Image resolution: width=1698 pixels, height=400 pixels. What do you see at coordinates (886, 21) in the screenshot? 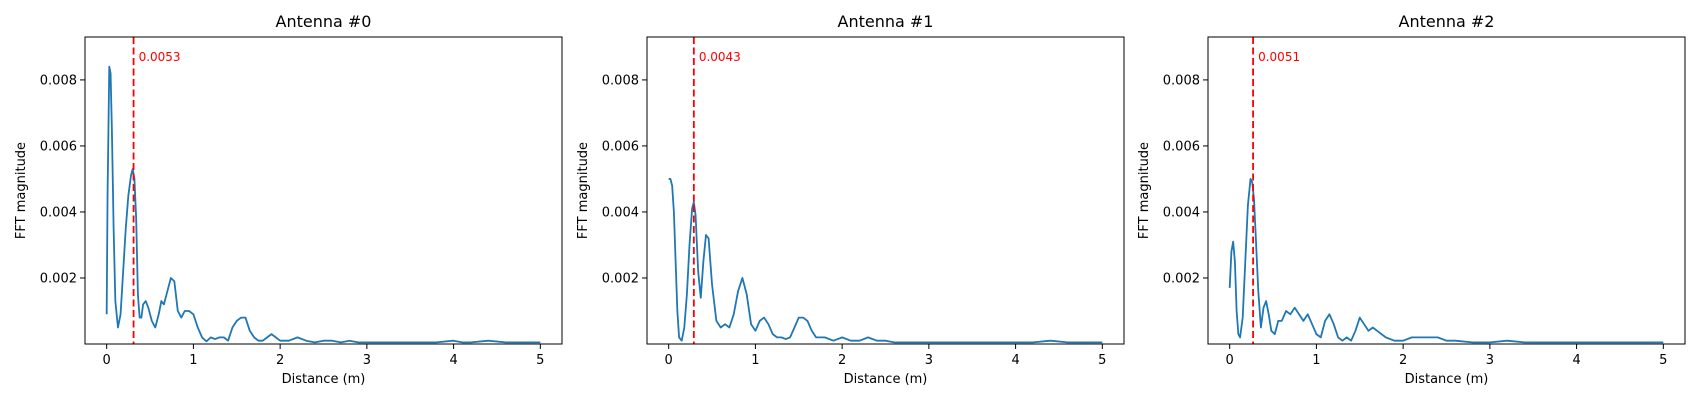
I see `chart-title: Antenna #1` at bounding box center [886, 21].